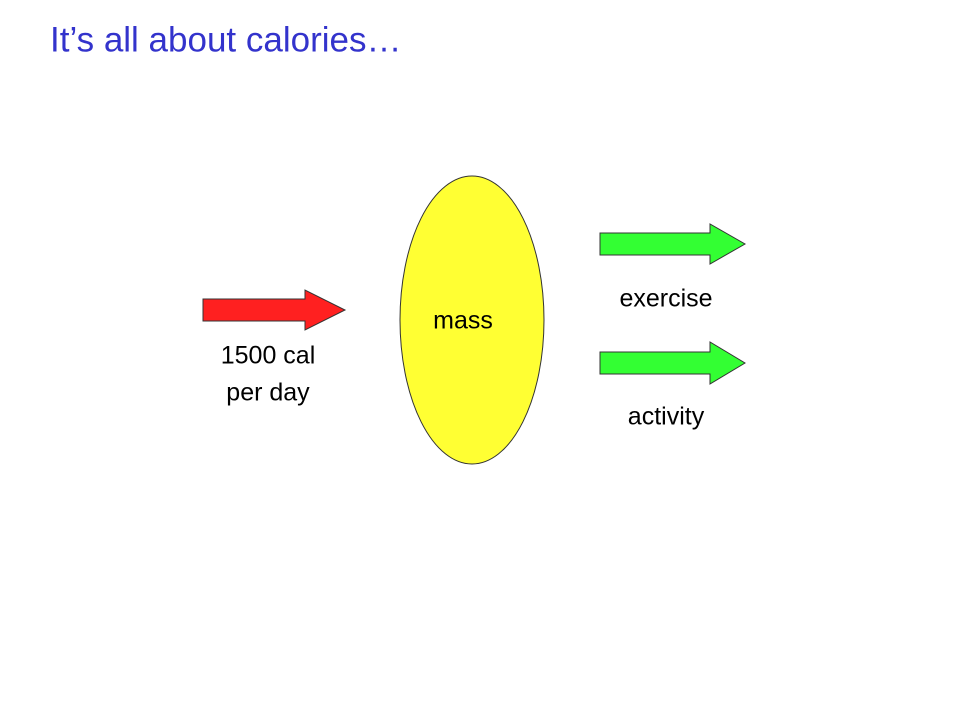  I want to click on activity-label: activity, so click(666, 417).